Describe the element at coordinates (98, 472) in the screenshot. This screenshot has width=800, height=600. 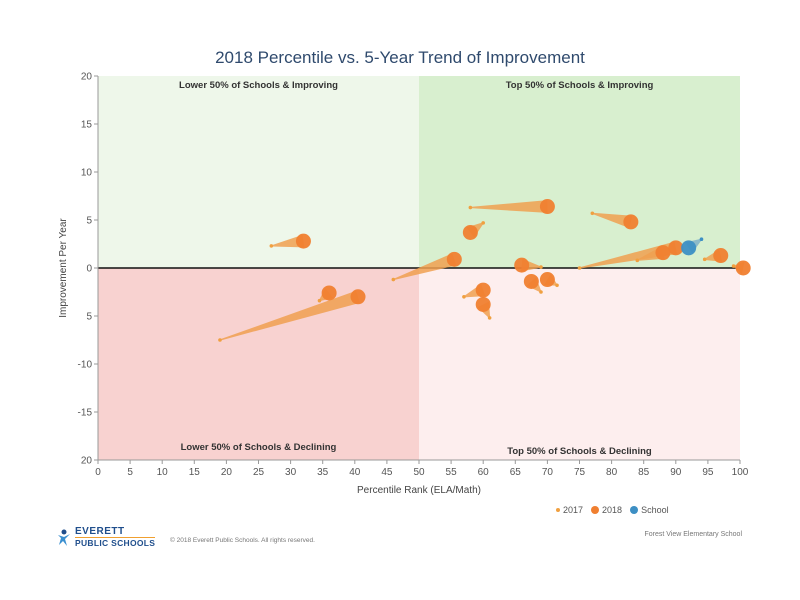
I see `x-tick-label: 0` at that location.